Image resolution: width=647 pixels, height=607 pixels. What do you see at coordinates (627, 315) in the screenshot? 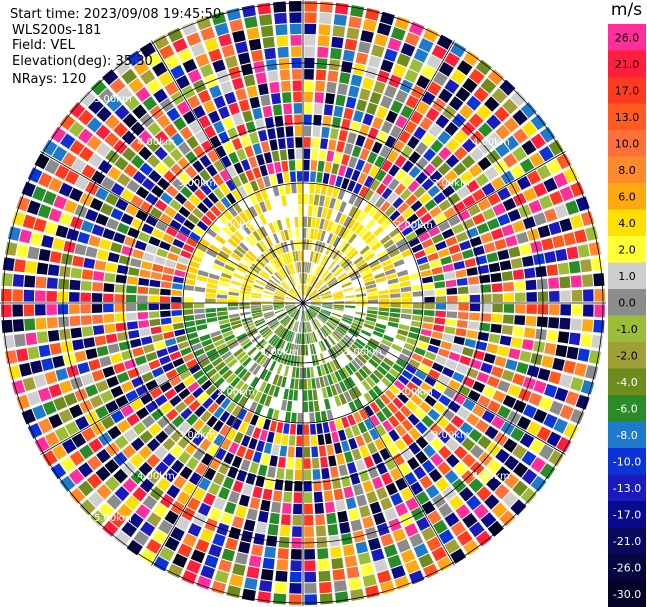
I see `colorbar-swatches` at bounding box center [627, 315].